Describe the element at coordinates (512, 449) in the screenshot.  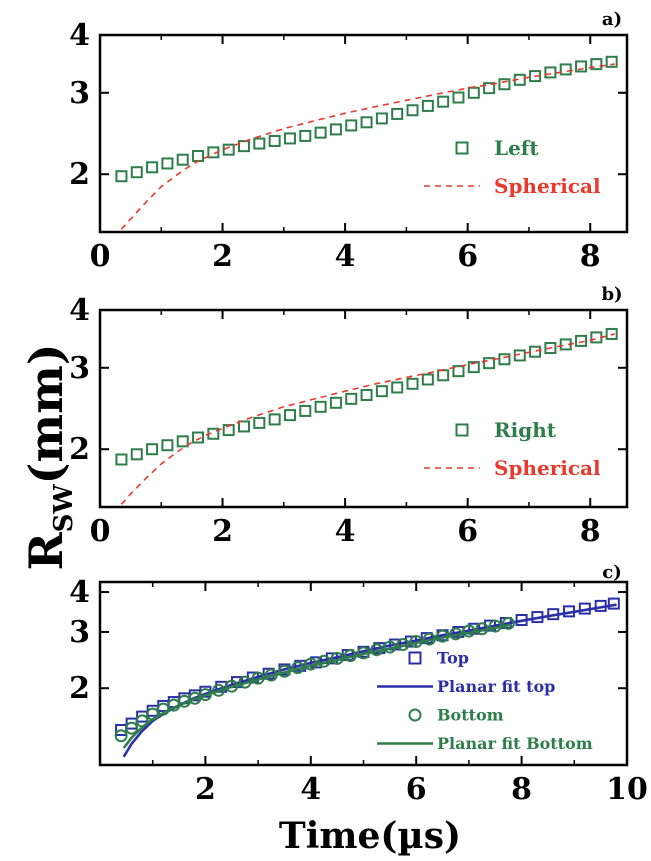
I see `legend: Right Spherical` at that location.